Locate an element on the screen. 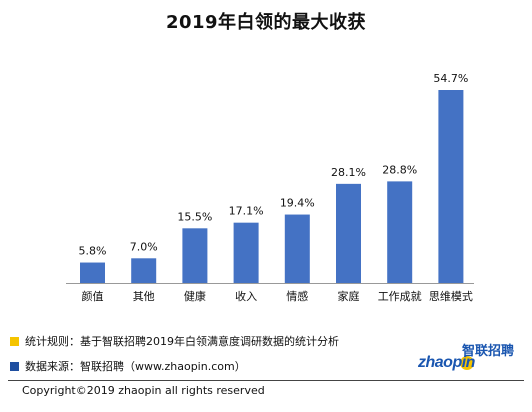 The image size is (532, 412). zhaopin-logo: zhaopin 智联招聘 is located at coordinates (472, 359).